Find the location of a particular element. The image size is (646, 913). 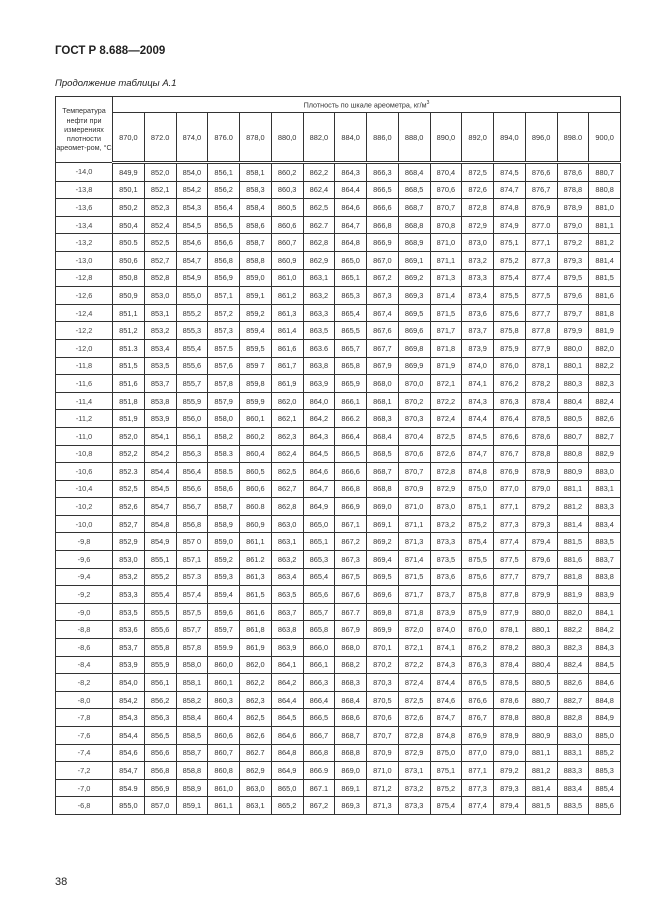

density-cell: 868,1 is located at coordinates (382, 401).